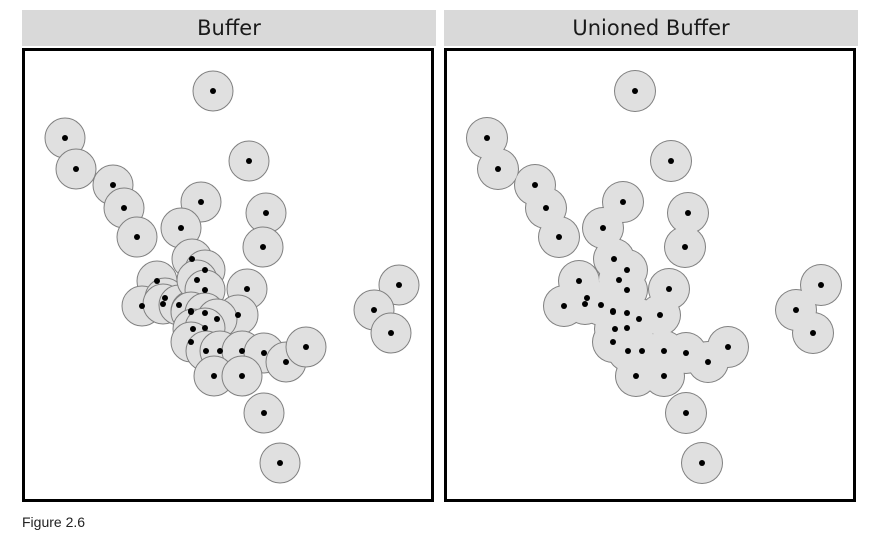 The width and height of the screenshot is (875, 540). Describe the element at coordinates (651, 28) in the screenshot. I see `panel-title-unioned-buffer: Unioned Buffer` at that location.